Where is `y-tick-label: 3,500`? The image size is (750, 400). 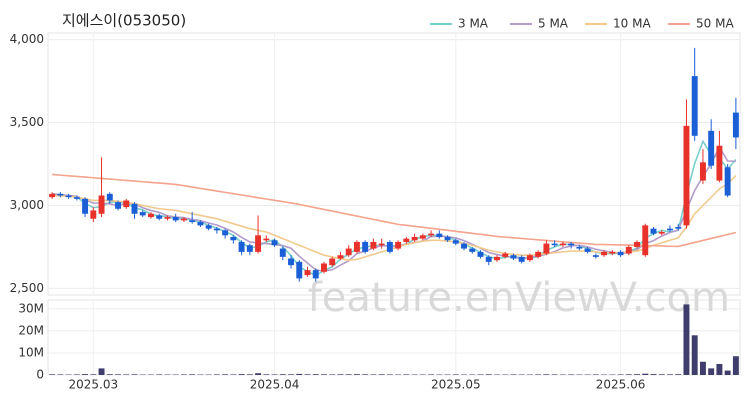 y-tick-label: 3,500 is located at coordinates (27, 122).